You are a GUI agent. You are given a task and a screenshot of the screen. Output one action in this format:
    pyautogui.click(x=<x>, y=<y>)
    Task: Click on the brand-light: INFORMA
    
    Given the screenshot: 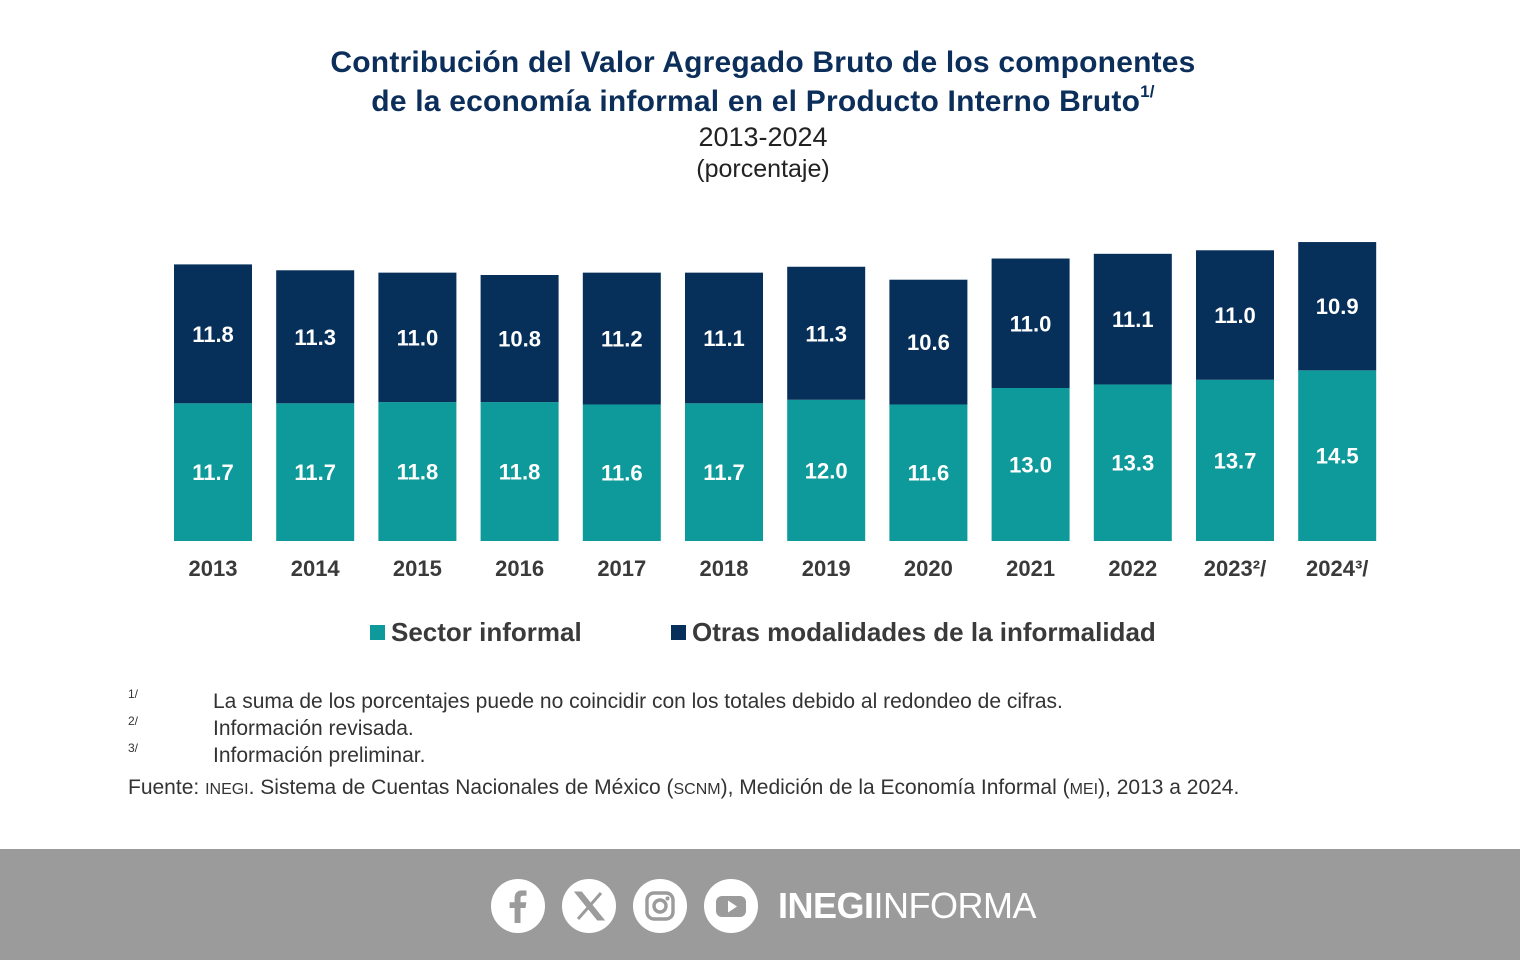 What is the action you would take?
    pyautogui.click(x=955, y=905)
    